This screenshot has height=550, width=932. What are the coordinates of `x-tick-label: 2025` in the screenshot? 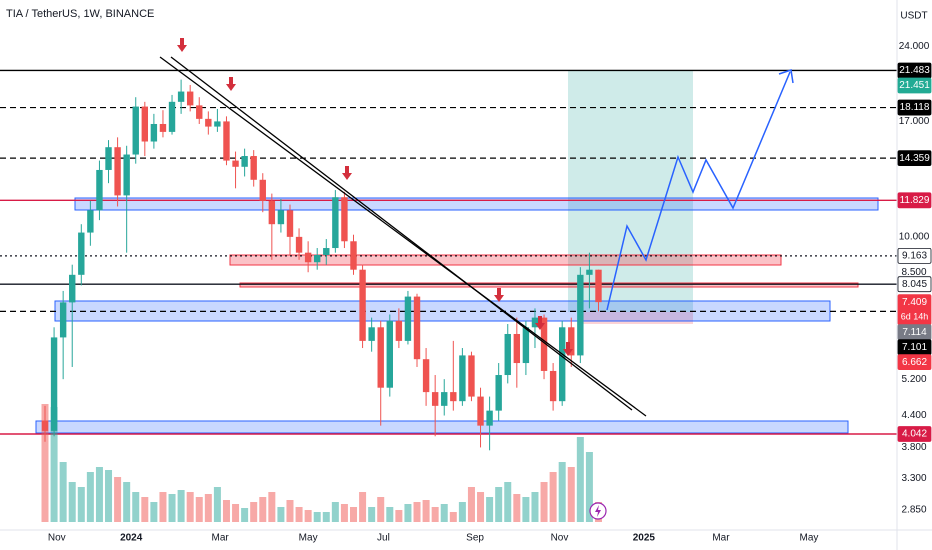 It's located at (644, 538).